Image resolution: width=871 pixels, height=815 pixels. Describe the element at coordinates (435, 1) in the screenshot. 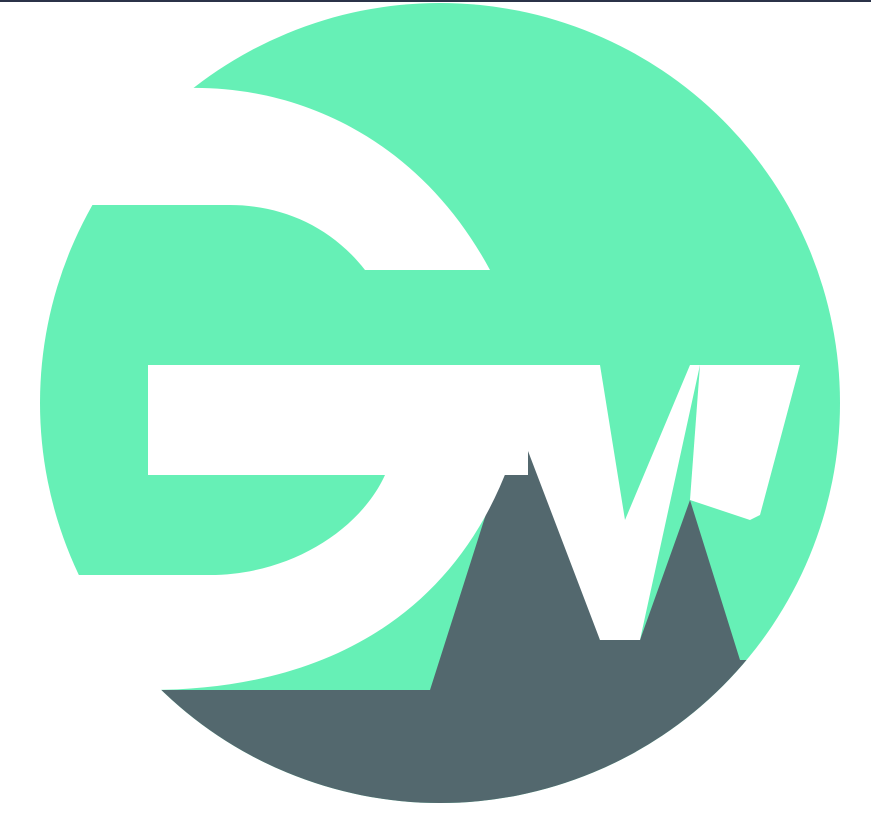

I see `top-border` at that location.